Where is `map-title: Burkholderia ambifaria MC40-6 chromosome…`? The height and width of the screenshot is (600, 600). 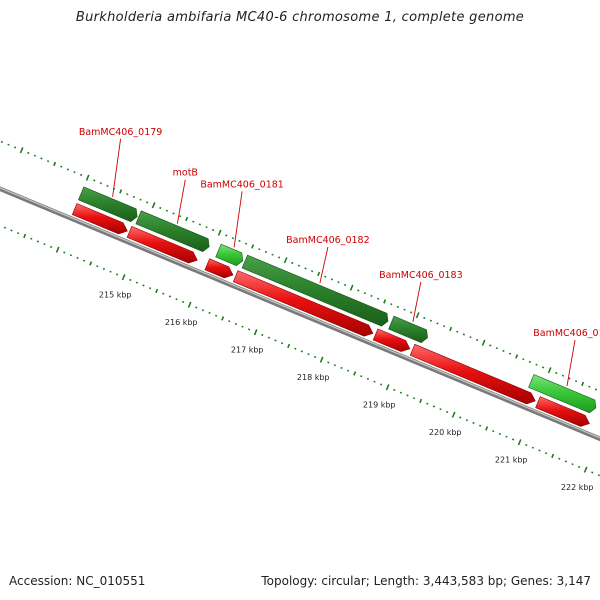 map-title: Burkholderia ambifaria MC40-6 chromosome… is located at coordinates (300, 17).